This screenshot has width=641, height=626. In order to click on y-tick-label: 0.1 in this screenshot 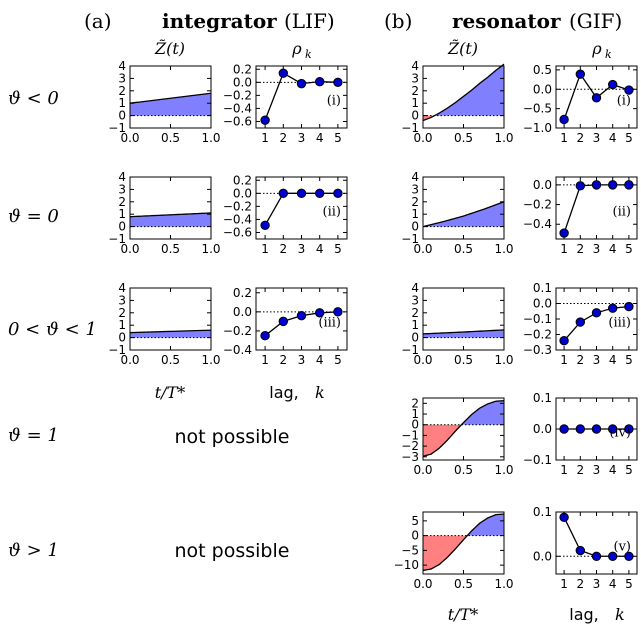, I will do `click(542, 398)`.